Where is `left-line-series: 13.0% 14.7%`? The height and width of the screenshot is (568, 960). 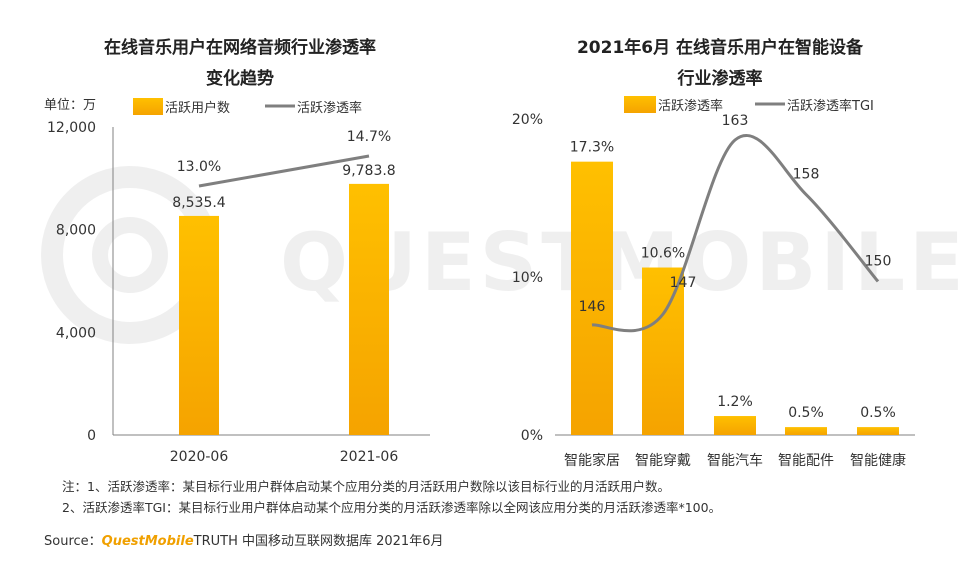 left-line-series: 13.0% 14.7% is located at coordinates (284, 158).